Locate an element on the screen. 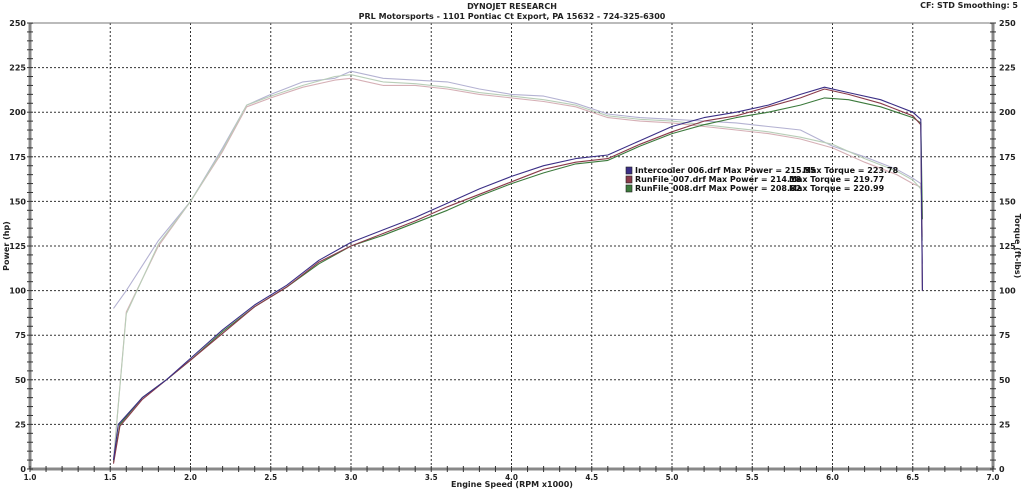 Image resolution: width=1024 pixels, height=489 pixels. legend-entry: Intercooler 006.drf Max Power = 215.55 is located at coordinates (725, 170).